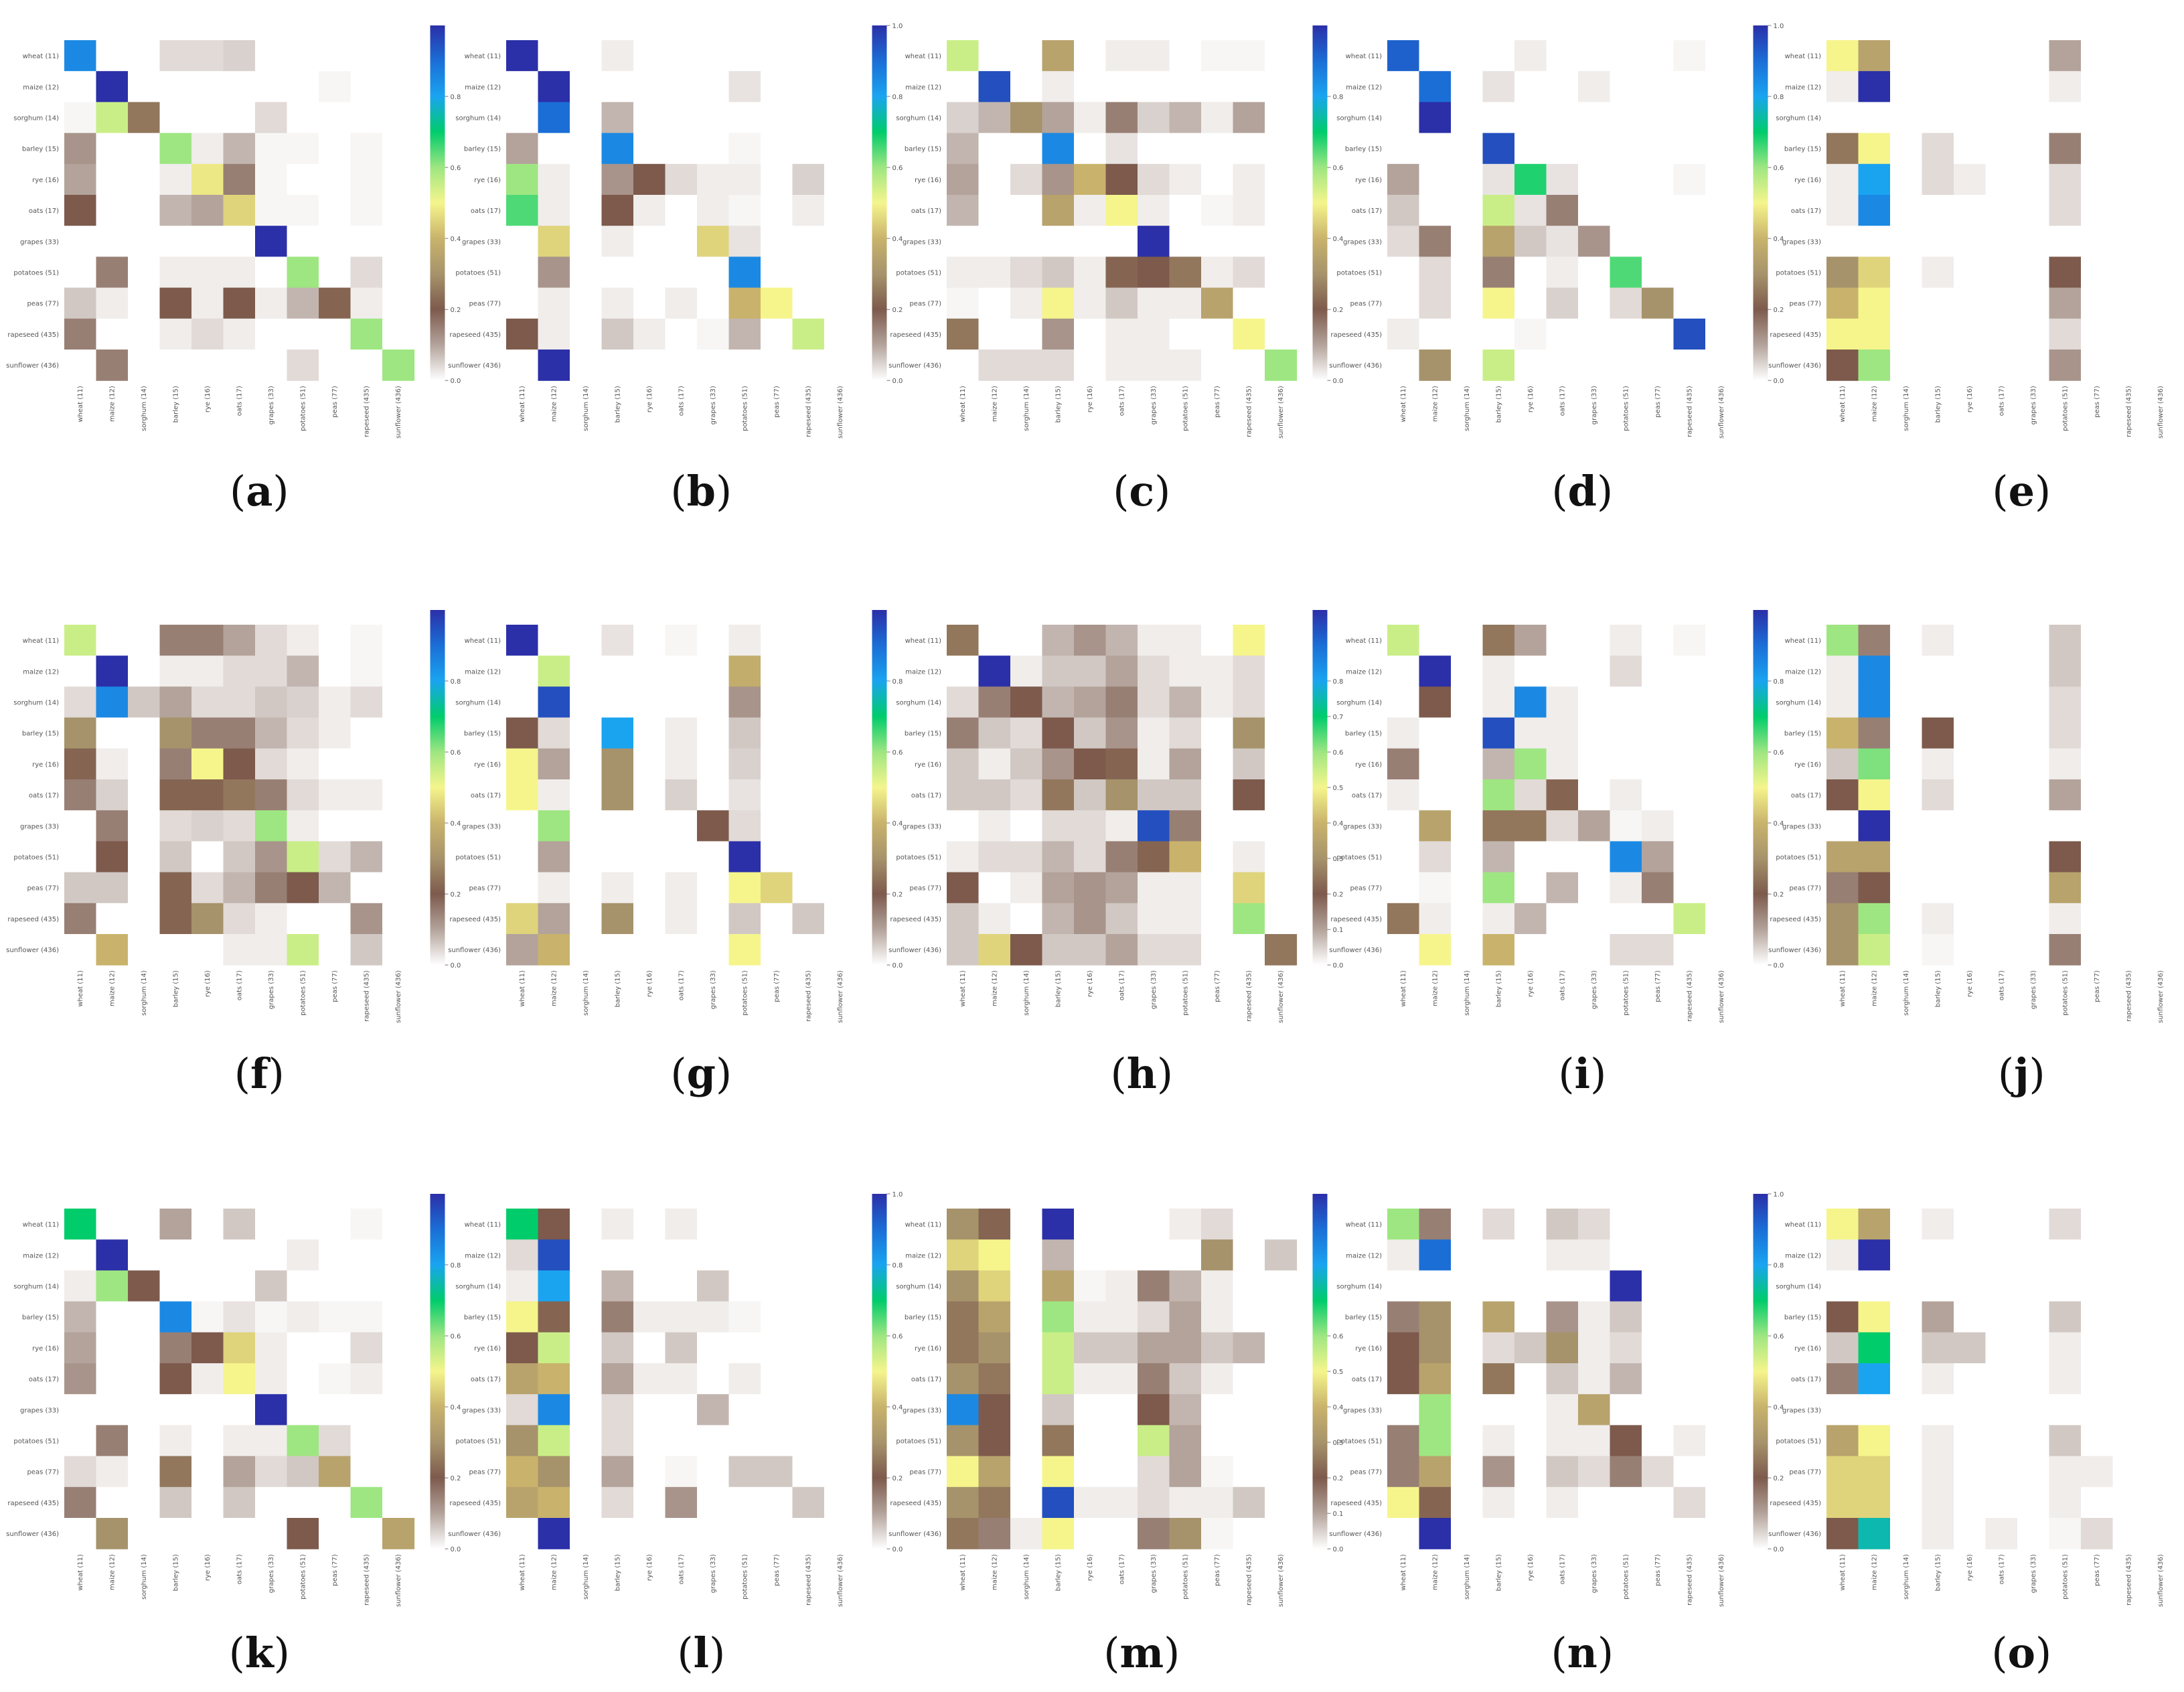 The height and width of the screenshot is (1692, 2184). I want to click on colorbar-tick-label: 0.0, so click(897, 966).